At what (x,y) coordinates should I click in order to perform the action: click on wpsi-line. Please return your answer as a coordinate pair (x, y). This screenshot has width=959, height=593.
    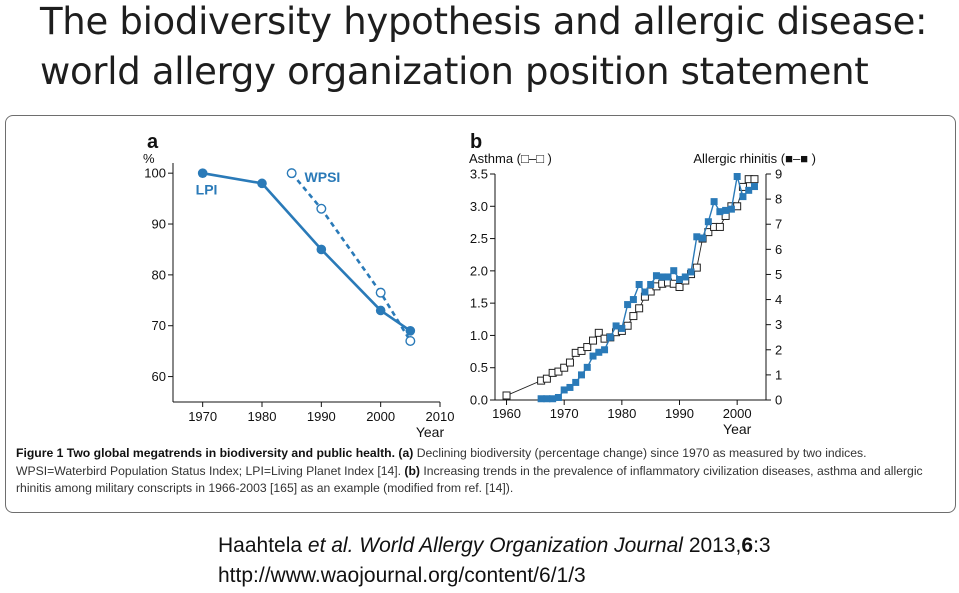
    Looking at the image, I should click on (351, 257).